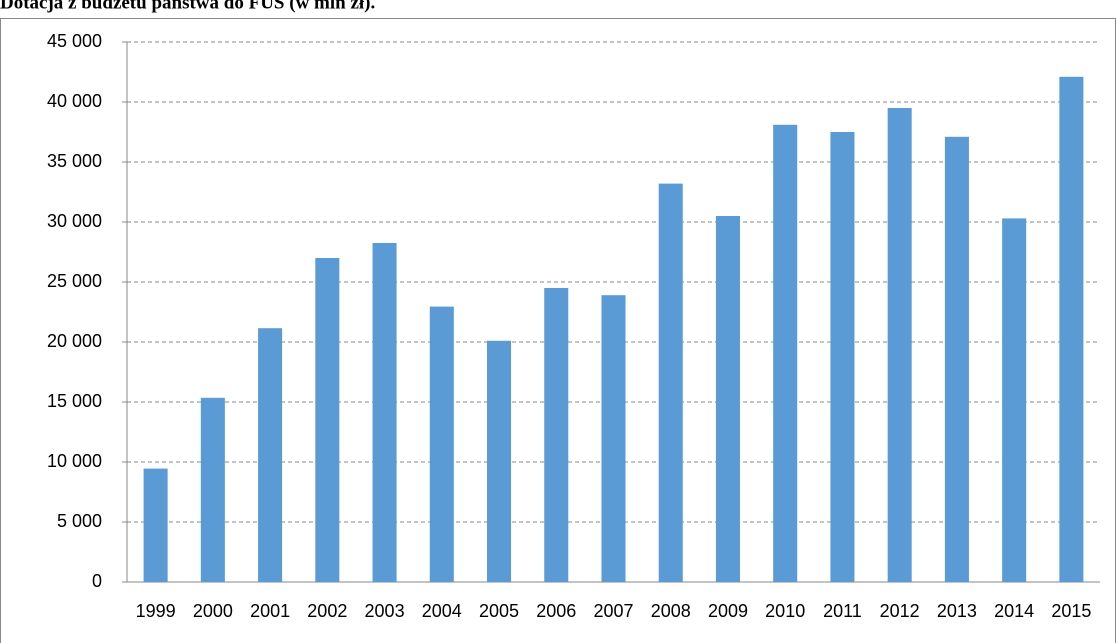 This screenshot has width=1117, height=643. What do you see at coordinates (900, 611) in the screenshot?
I see `x-tick-label: 2012` at bounding box center [900, 611].